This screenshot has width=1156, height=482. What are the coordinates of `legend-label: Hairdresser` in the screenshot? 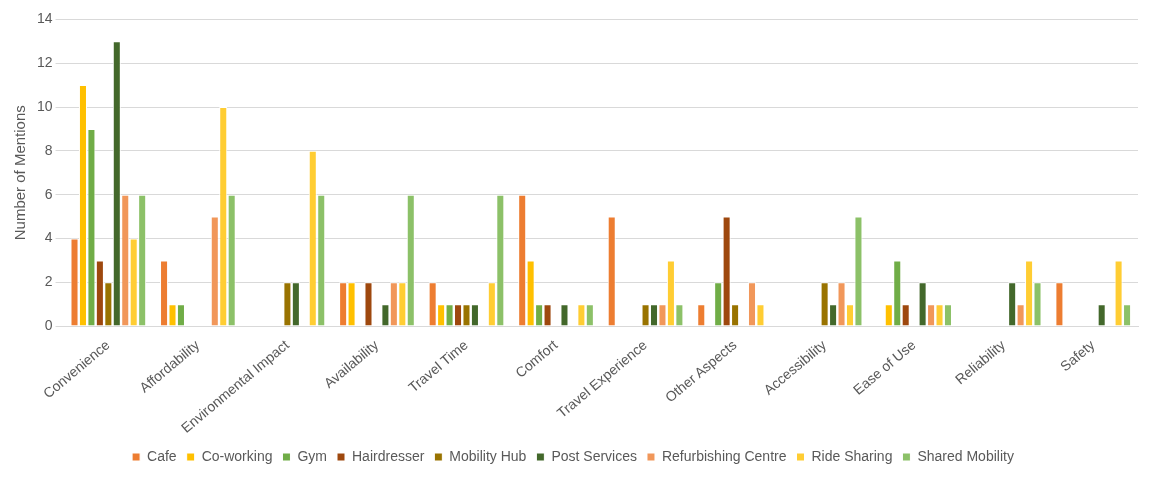 It's located at (388, 455).